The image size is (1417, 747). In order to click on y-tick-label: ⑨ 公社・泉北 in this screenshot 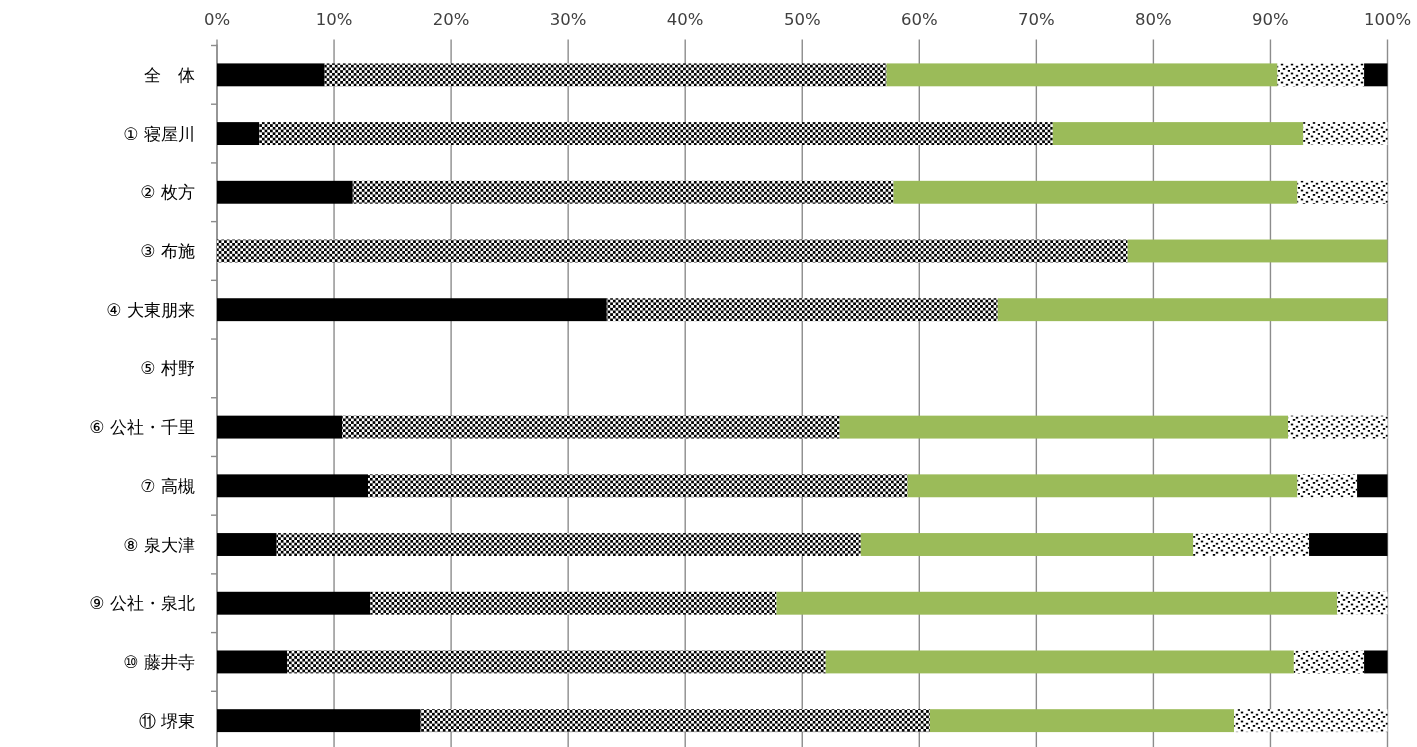, I will do `click(142, 603)`.